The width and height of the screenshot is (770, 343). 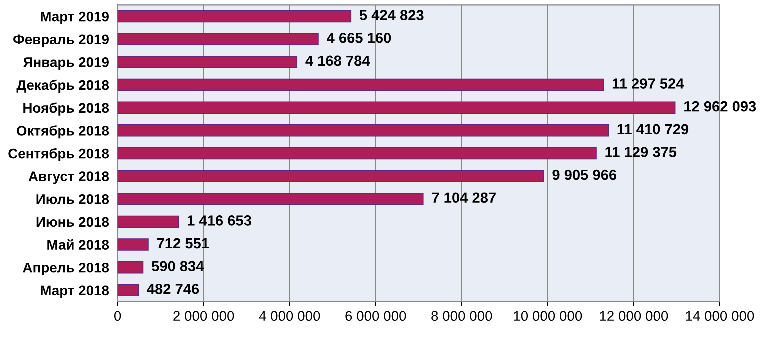 I want to click on x-tick-label: 8 000 000, so click(x=462, y=316).